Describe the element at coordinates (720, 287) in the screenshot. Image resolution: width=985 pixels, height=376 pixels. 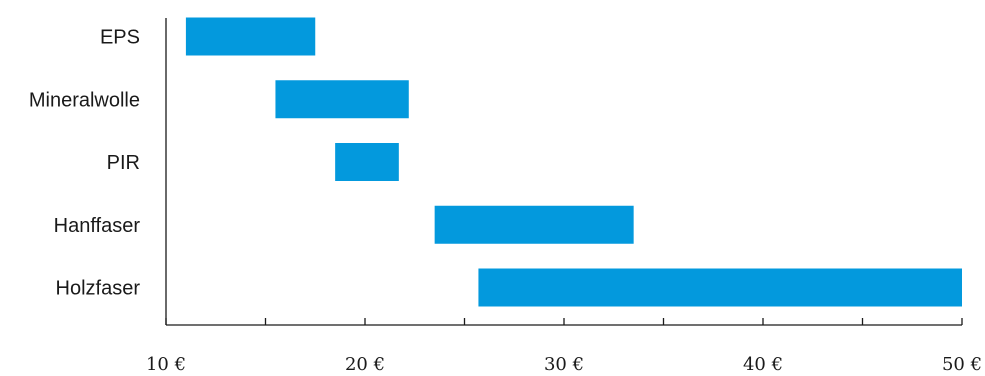
I see `range-bar-holzfaser` at that location.